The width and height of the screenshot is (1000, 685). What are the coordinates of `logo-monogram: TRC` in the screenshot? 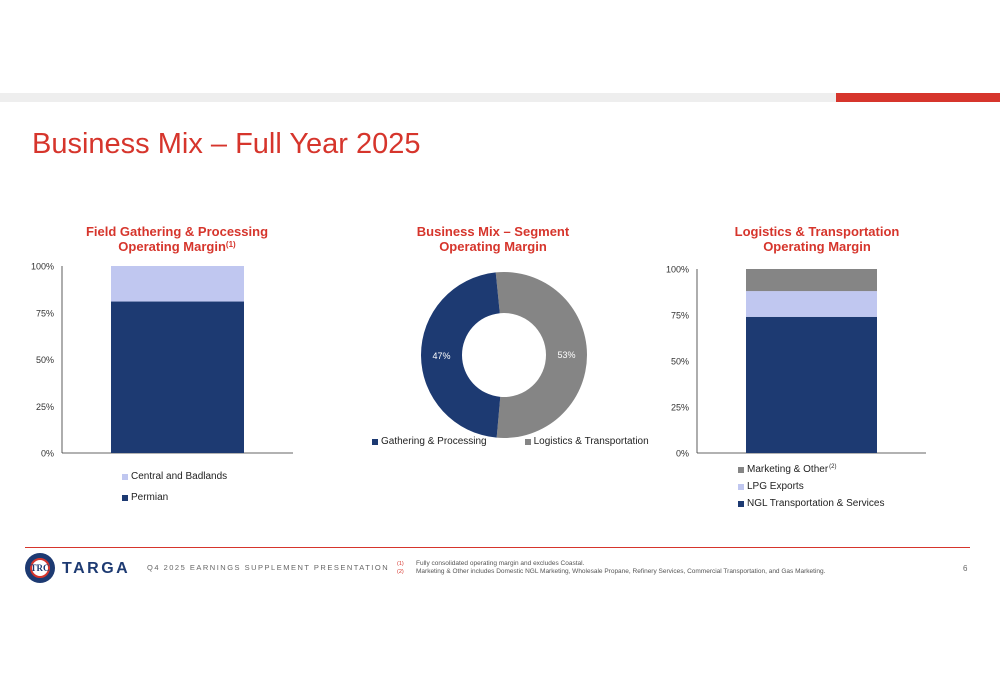 It's located at (40, 568).